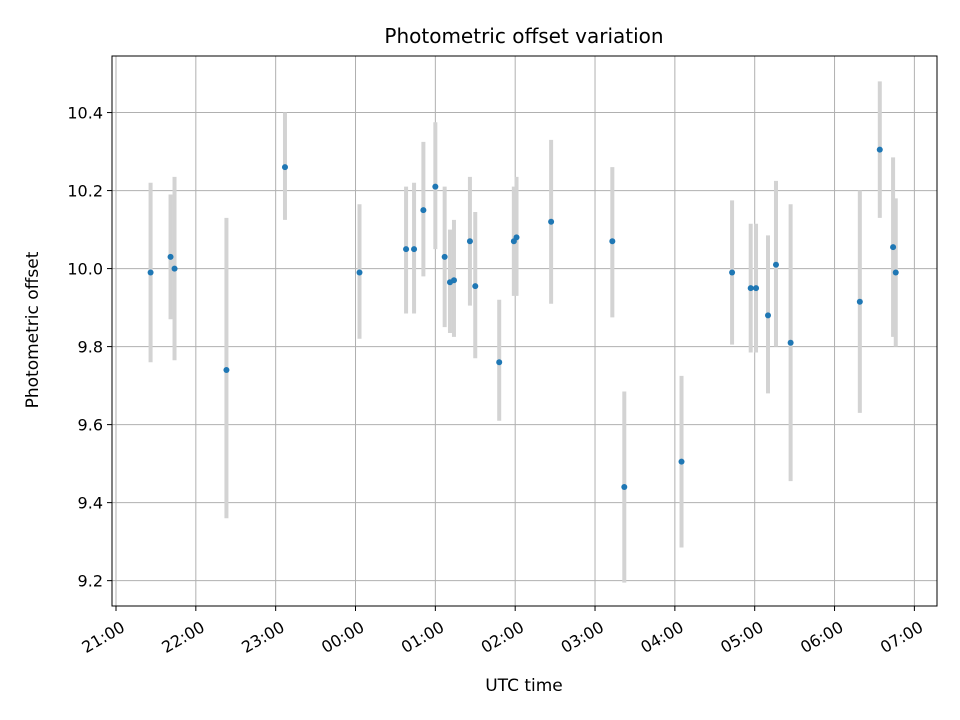 This screenshot has height=720, width=960. Describe the element at coordinates (90, 425) in the screenshot. I see `y-tick-label: 9.6` at that location.